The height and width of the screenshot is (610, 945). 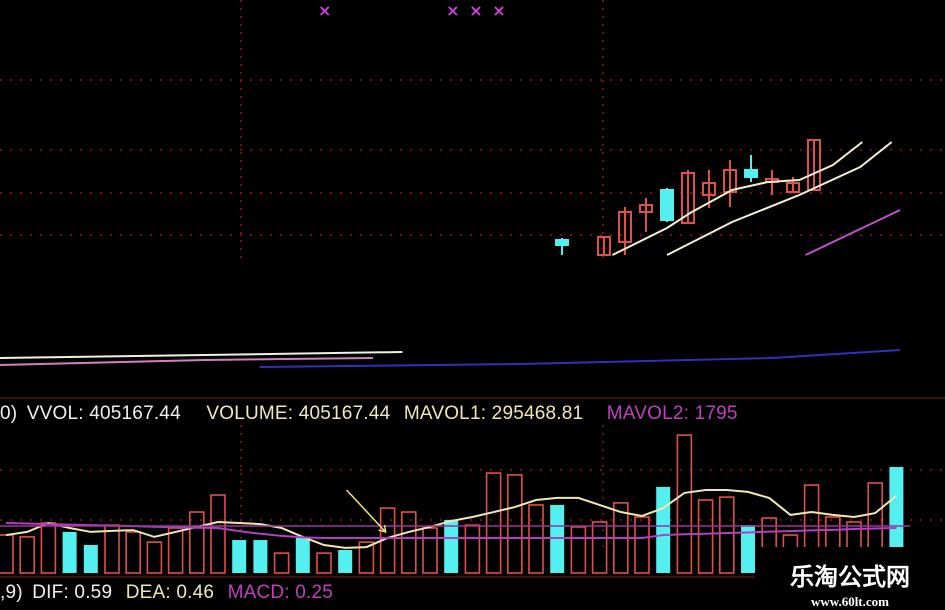 I want to click on volume-ma-line, so click(x=451, y=519).